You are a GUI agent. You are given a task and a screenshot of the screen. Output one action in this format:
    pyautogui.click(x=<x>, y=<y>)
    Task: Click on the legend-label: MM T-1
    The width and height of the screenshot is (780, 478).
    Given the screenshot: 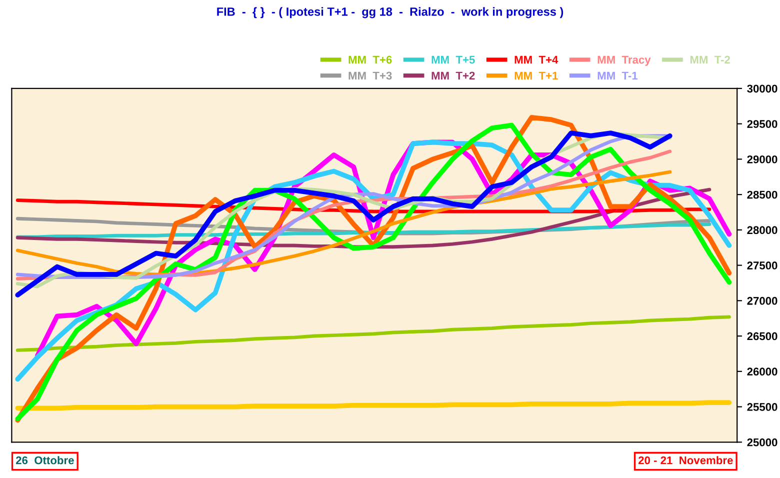 What is the action you would take?
    pyautogui.click(x=618, y=76)
    